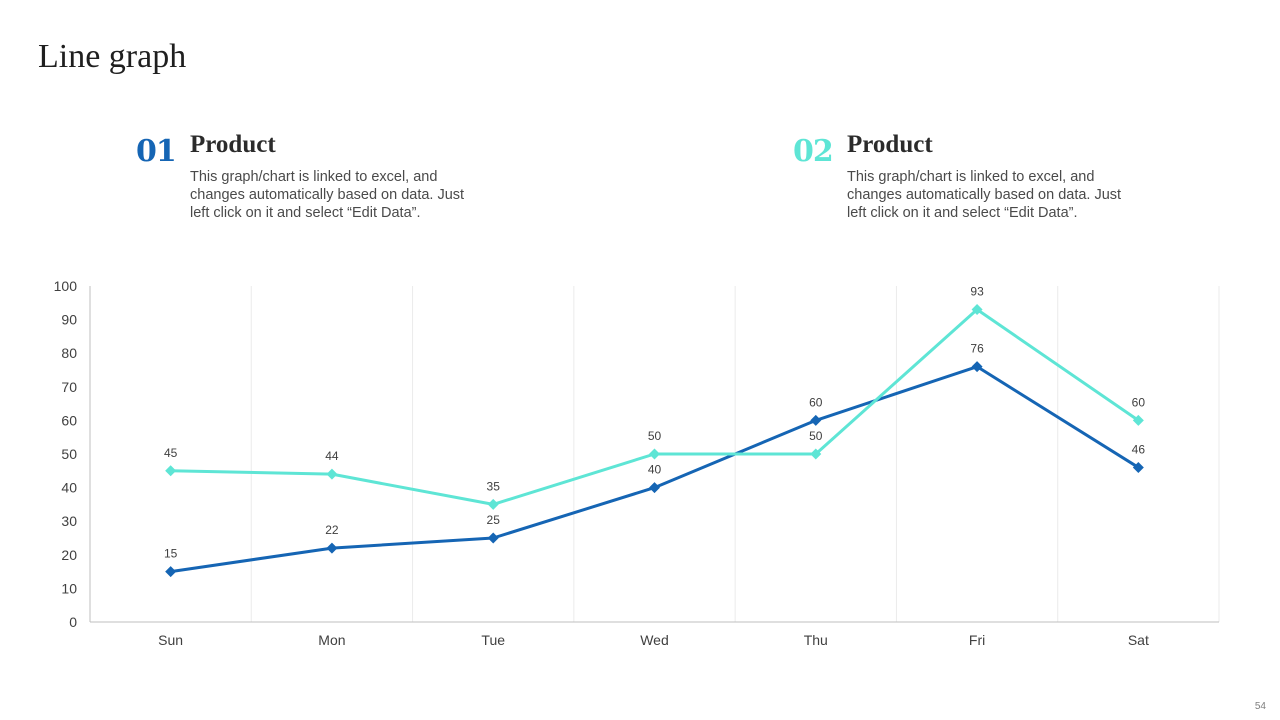 This screenshot has height=720, width=1280. I want to click on series-2-data-label: 45, so click(171, 453).